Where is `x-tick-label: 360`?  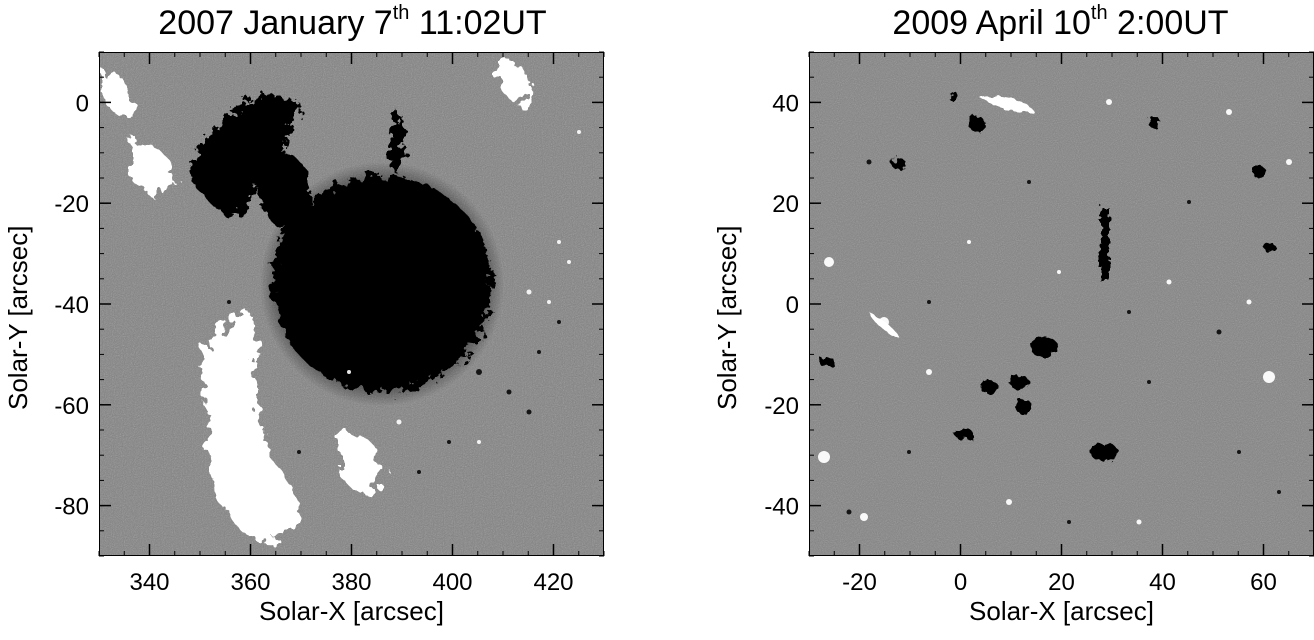
x-tick-label: 360 is located at coordinates (250, 582).